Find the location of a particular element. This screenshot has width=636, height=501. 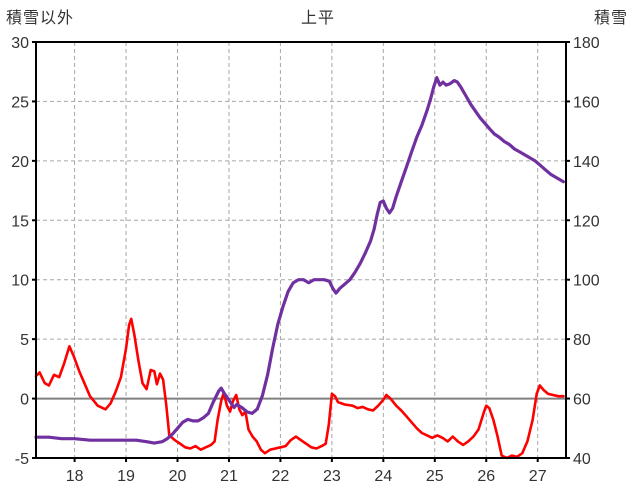

tick-label-x: 21 is located at coordinates (229, 476).